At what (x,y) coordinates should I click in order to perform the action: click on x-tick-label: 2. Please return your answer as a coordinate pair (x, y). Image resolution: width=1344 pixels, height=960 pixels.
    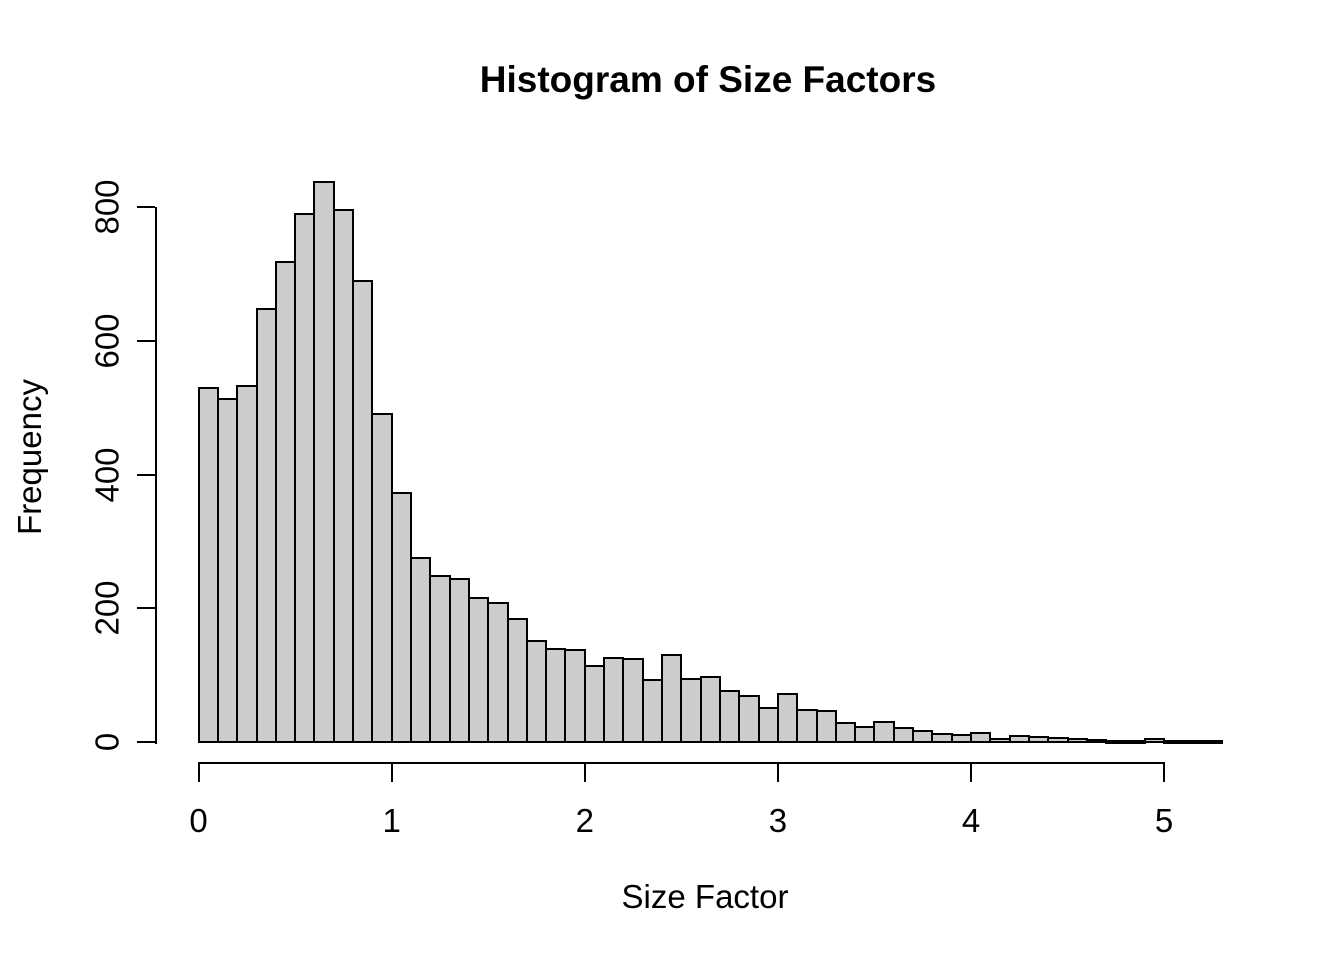
    Looking at the image, I should click on (584, 820).